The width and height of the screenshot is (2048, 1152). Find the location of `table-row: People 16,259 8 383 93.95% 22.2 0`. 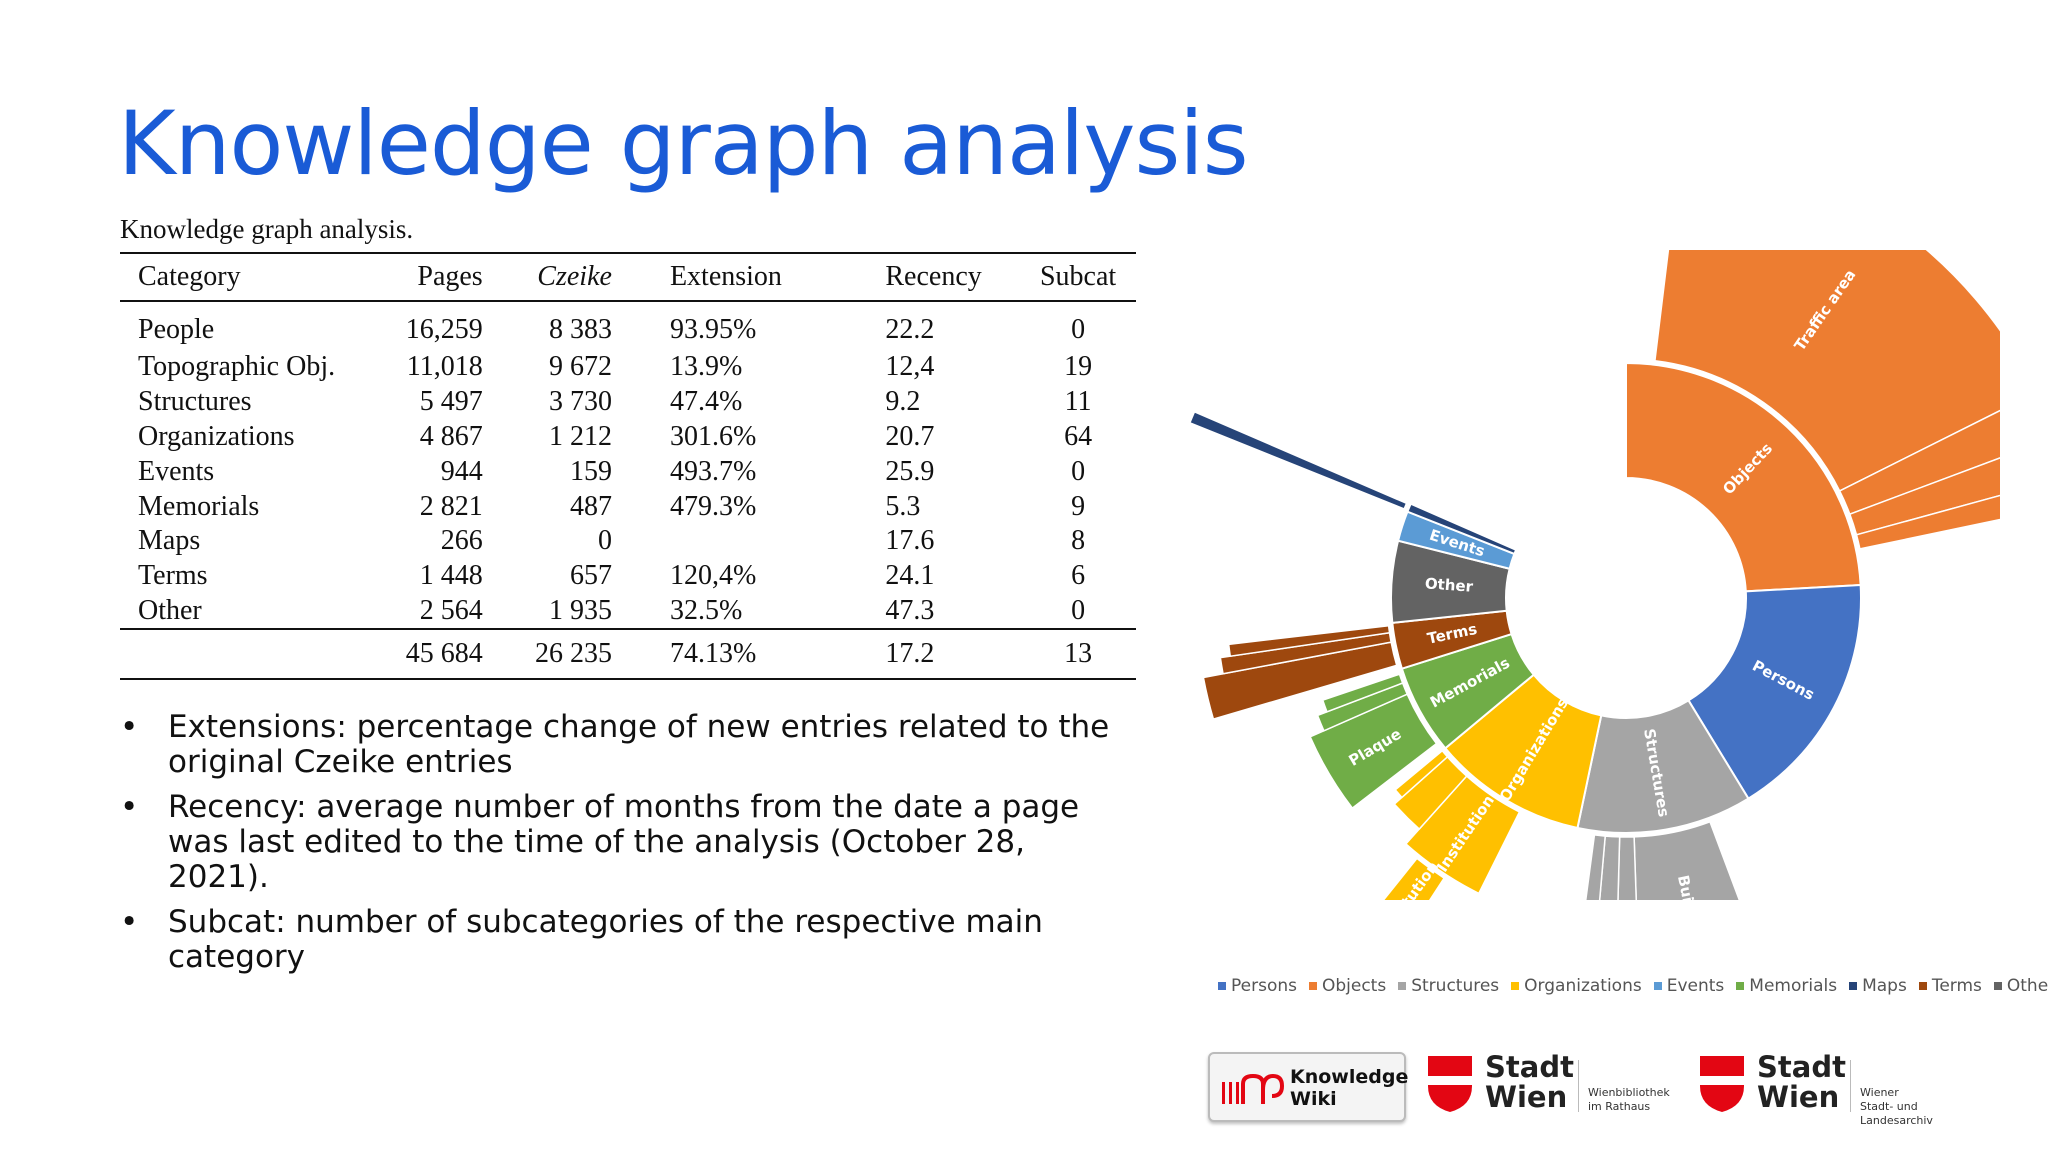

table-row: People 16,259 8 383 93.95% 22.2 0 is located at coordinates (628, 325).